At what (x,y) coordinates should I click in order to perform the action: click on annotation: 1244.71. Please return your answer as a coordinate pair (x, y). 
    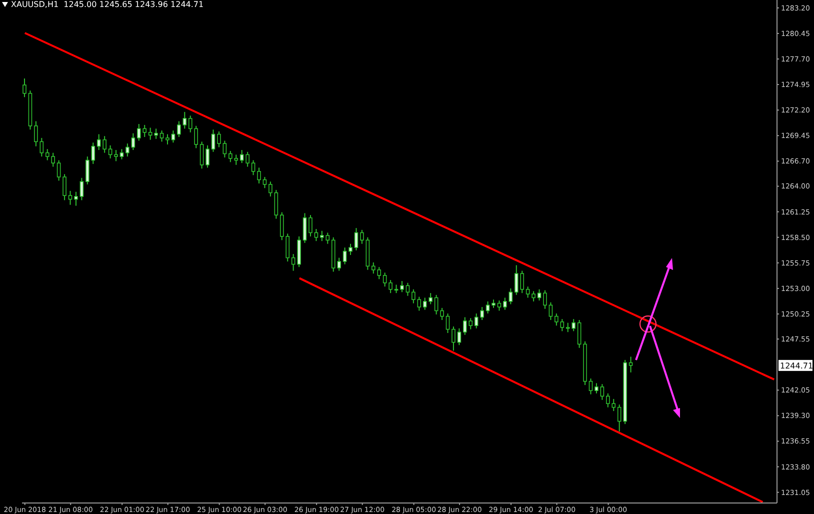
    Looking at the image, I should click on (797, 365).